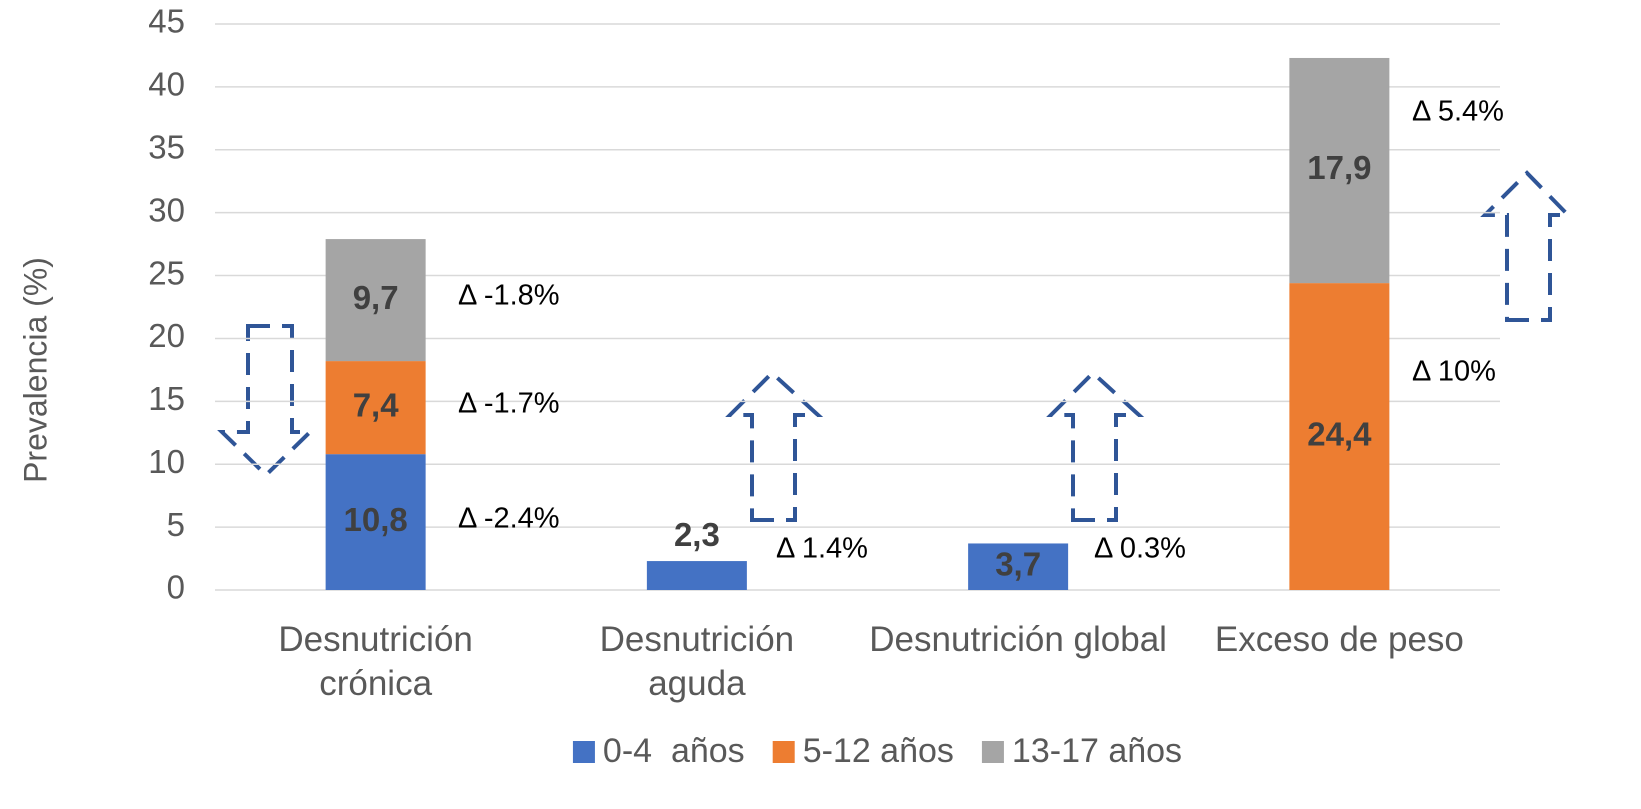 This screenshot has height=809, width=1641. I want to click on annotation: Δ -1.7%, so click(509, 404).